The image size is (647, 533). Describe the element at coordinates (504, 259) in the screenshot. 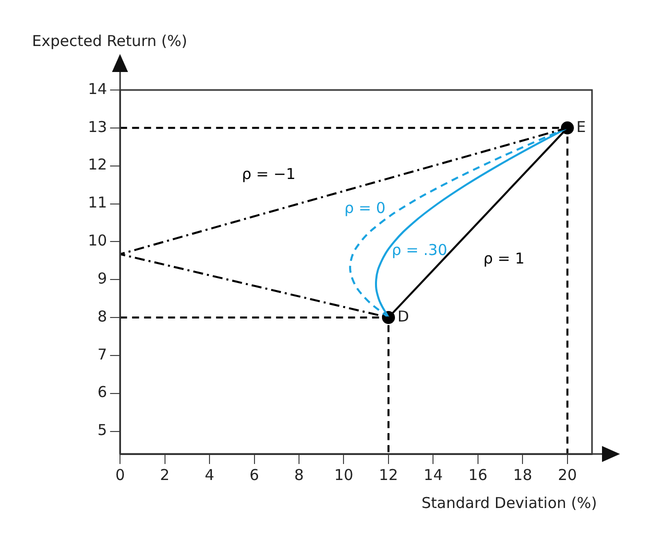

I see `series-label: ρ = 1` at that location.